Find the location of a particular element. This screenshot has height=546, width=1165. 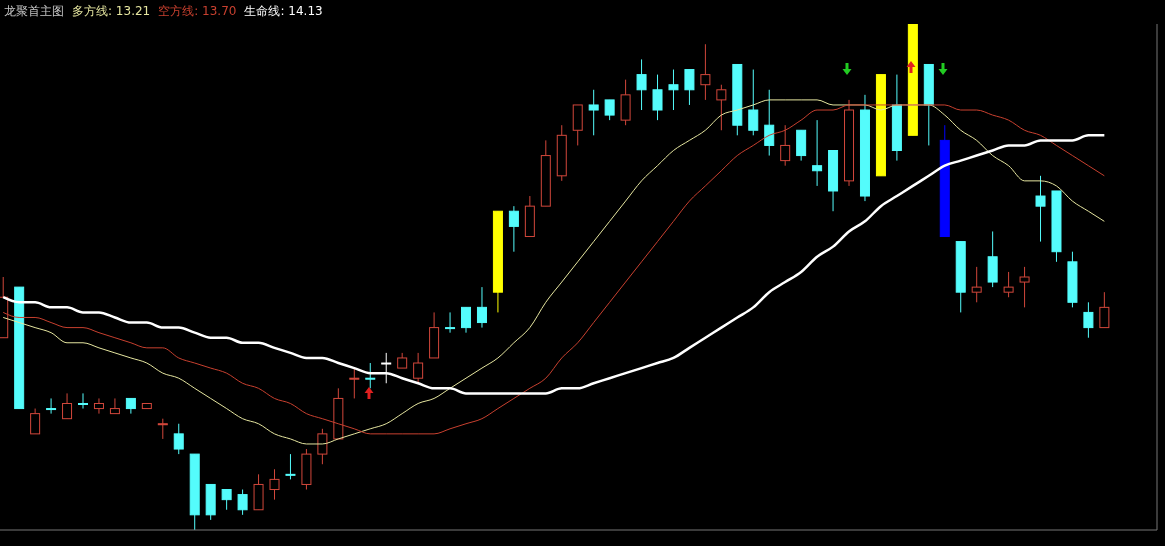

text: 生命线: 14.13 is located at coordinates (283, 11).